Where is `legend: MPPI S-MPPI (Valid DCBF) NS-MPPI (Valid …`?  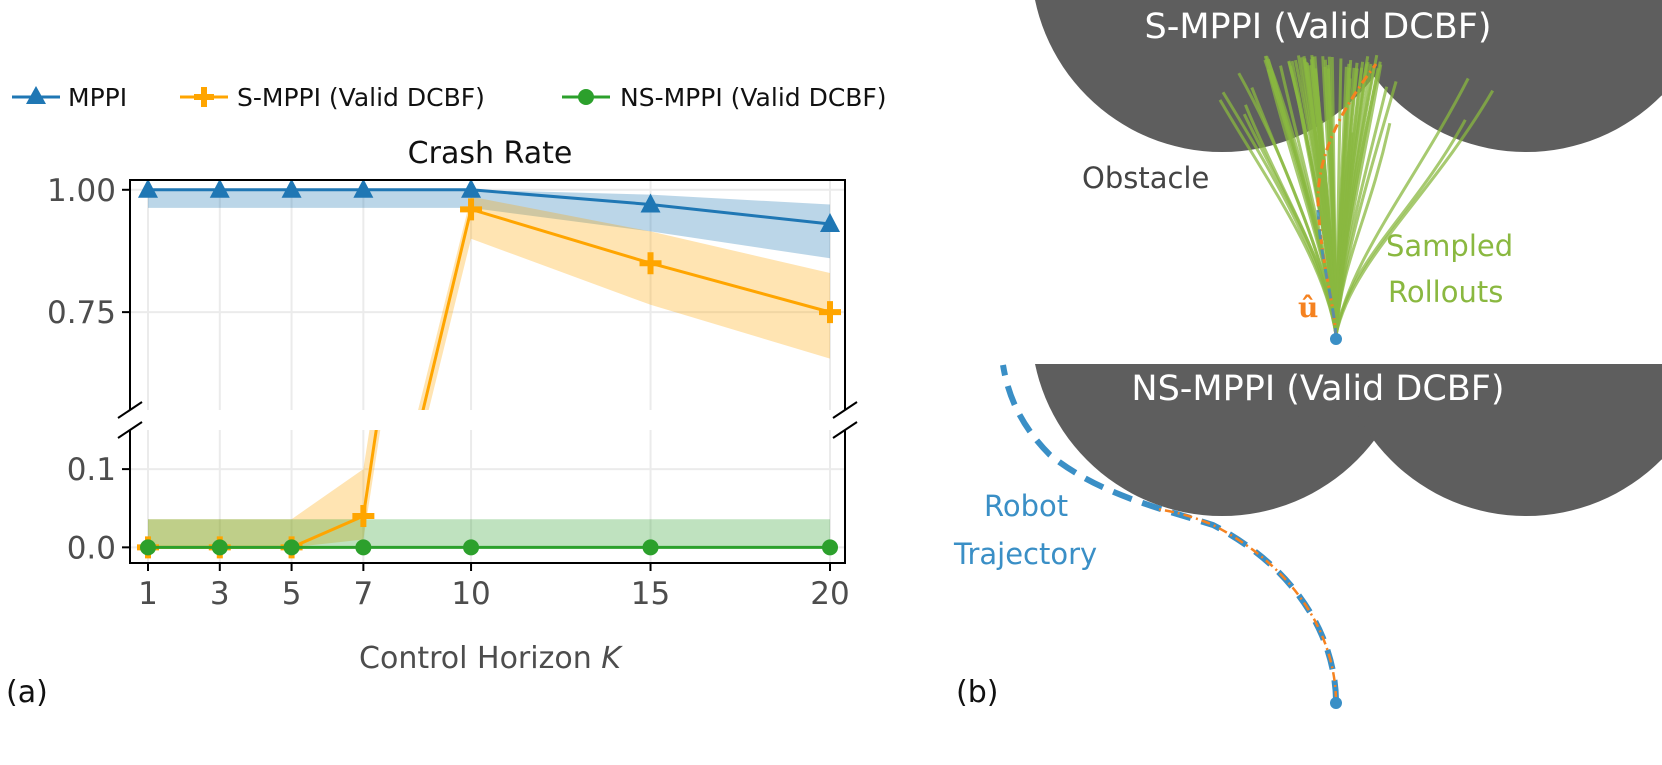 legend: MPPI S-MPPI (Valid DCBF) NS-MPPI (Valid … is located at coordinates (449, 97).